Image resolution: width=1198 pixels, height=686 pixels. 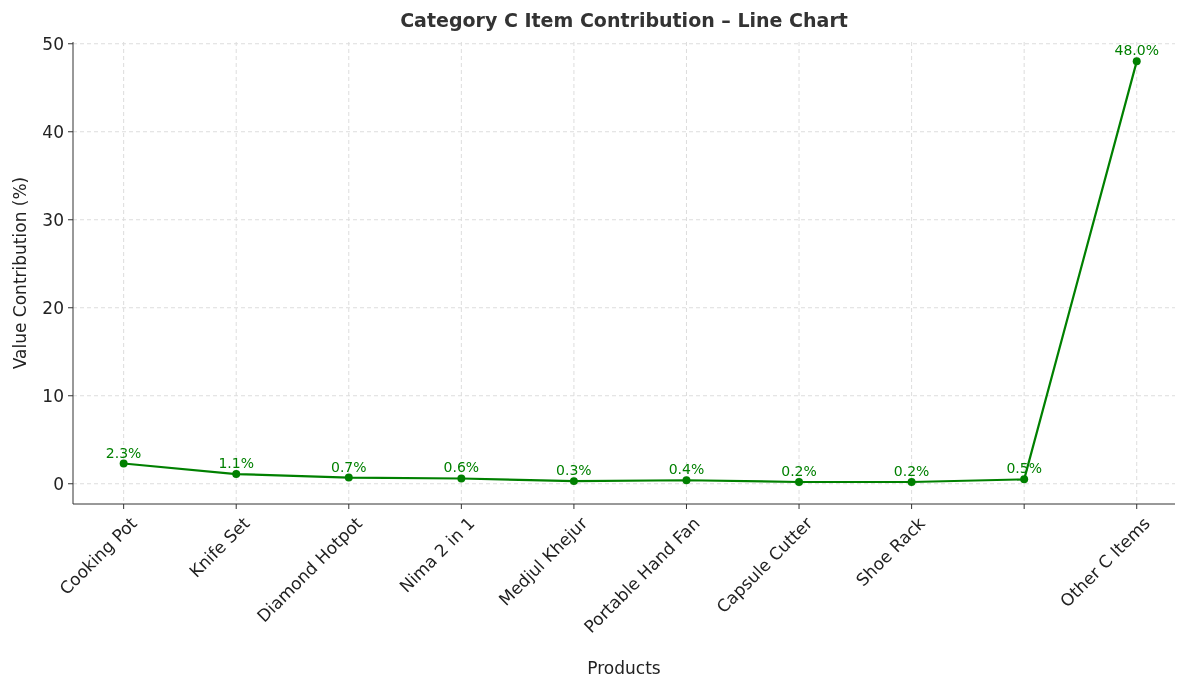 I want to click on x-axis-title: Products, so click(x=624, y=668).